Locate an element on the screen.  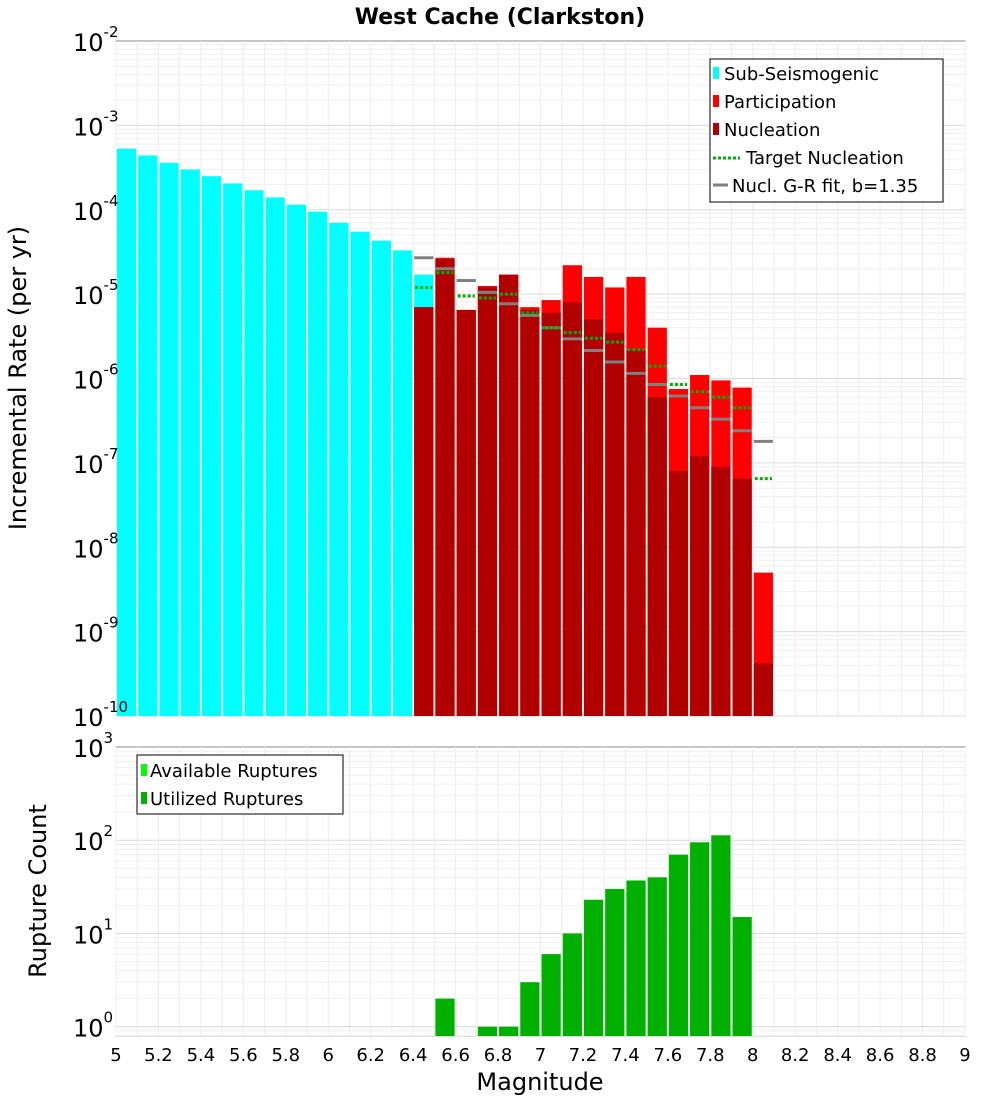
x-tick-label: 5.6 is located at coordinates (243, 1055).